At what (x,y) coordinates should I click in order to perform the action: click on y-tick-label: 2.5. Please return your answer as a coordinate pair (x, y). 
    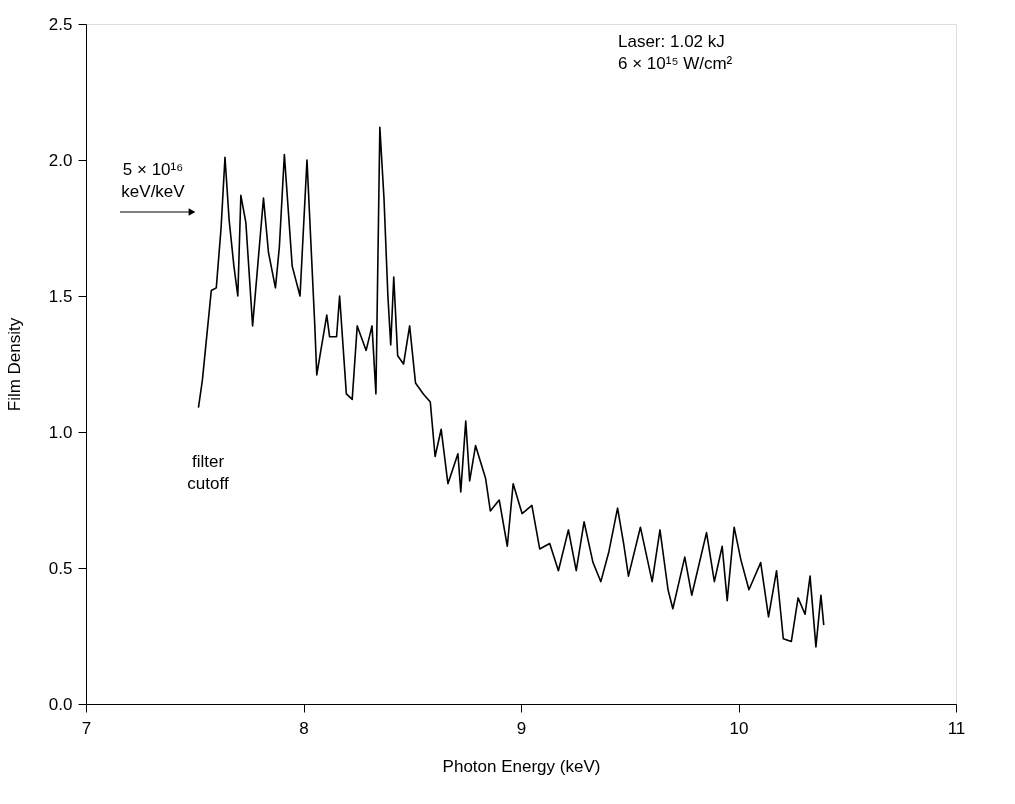
    Looking at the image, I should click on (60, 24).